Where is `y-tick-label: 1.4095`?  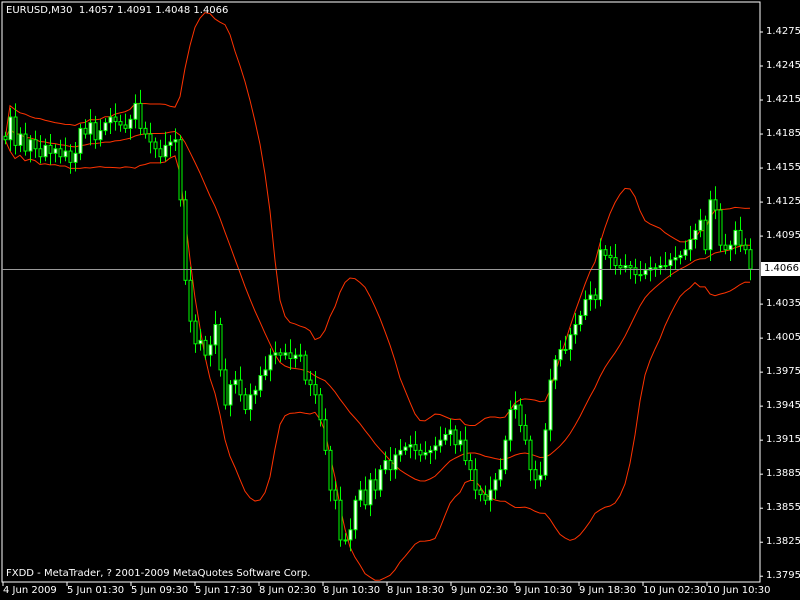
y-tick-label: 1.4095 is located at coordinates (783, 236).